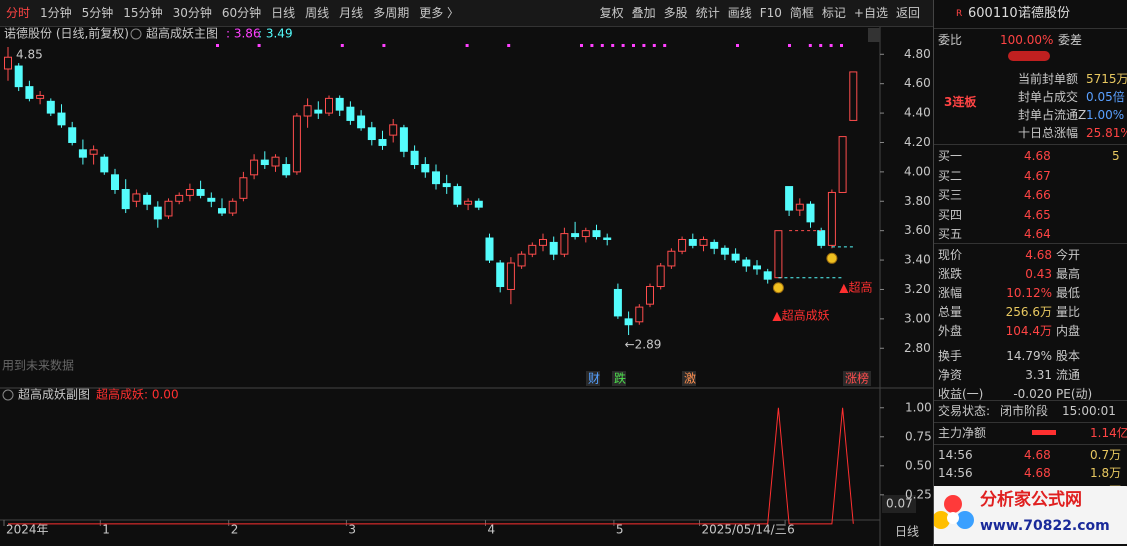  Describe the element at coordinates (1074, 394) in the screenshot. I see `stat-label: PE(动)` at that location.